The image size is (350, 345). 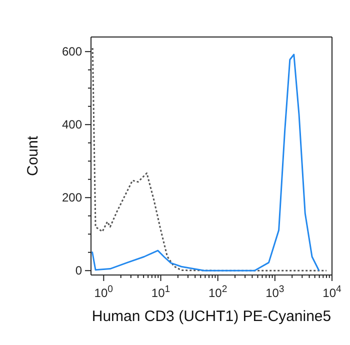 I want to click on x-axis-title: Human CD3 (UCHT1) PE-Cyanine5, so click(x=212, y=316).